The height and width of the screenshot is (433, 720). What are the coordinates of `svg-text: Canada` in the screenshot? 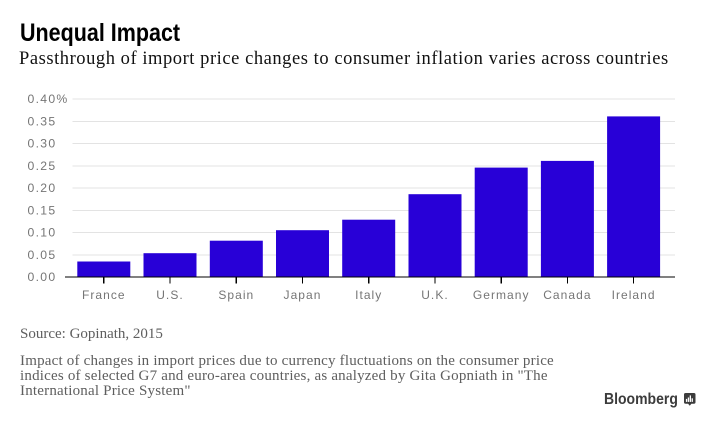 It's located at (567, 295).